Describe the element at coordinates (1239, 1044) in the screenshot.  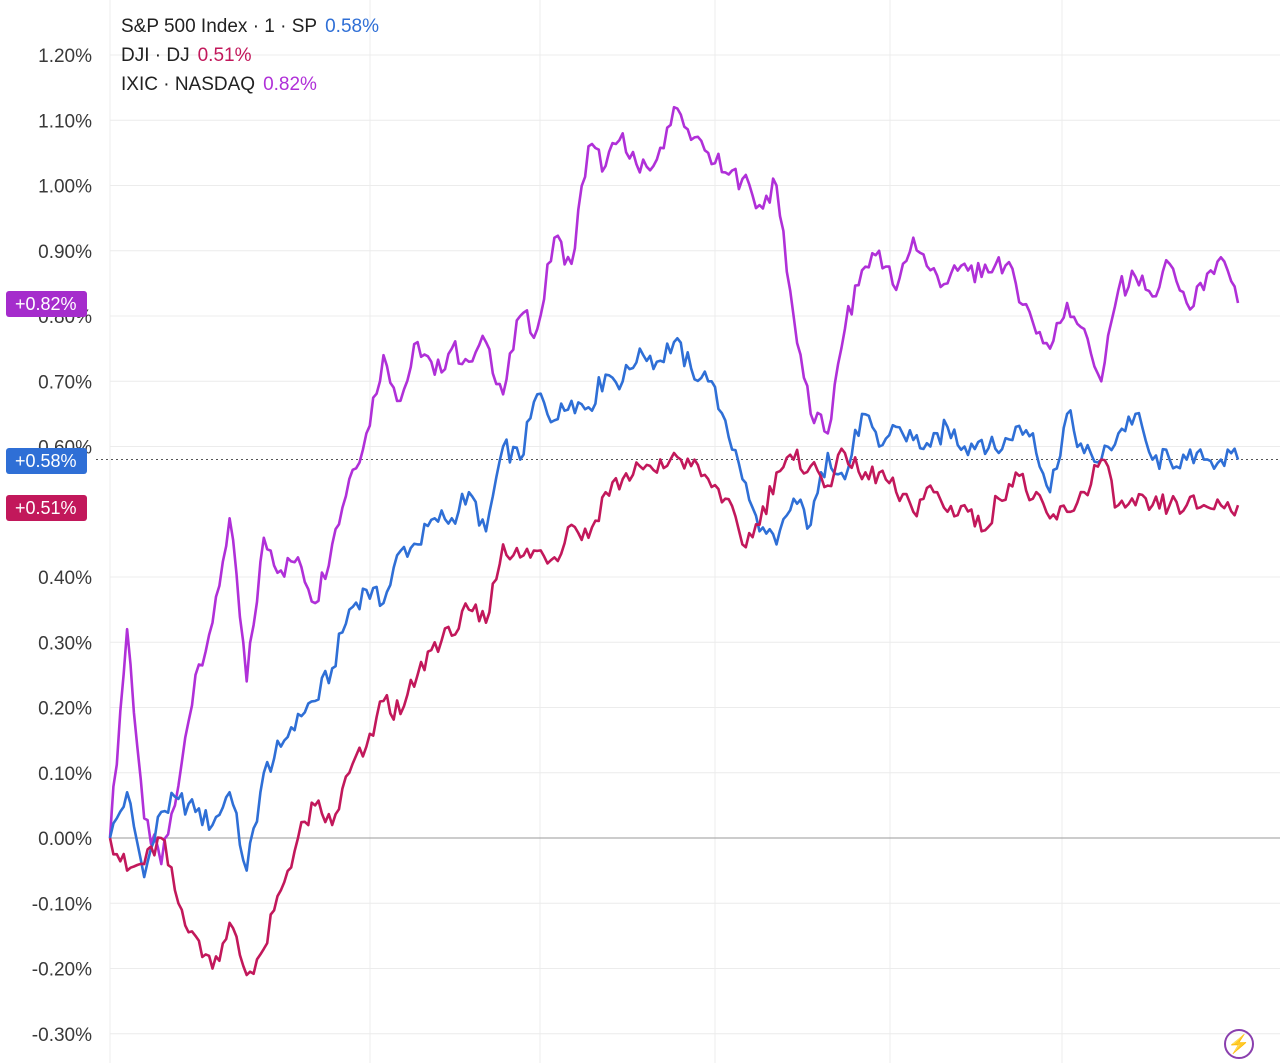
I see `lightning-icon: ⚡` at that location.